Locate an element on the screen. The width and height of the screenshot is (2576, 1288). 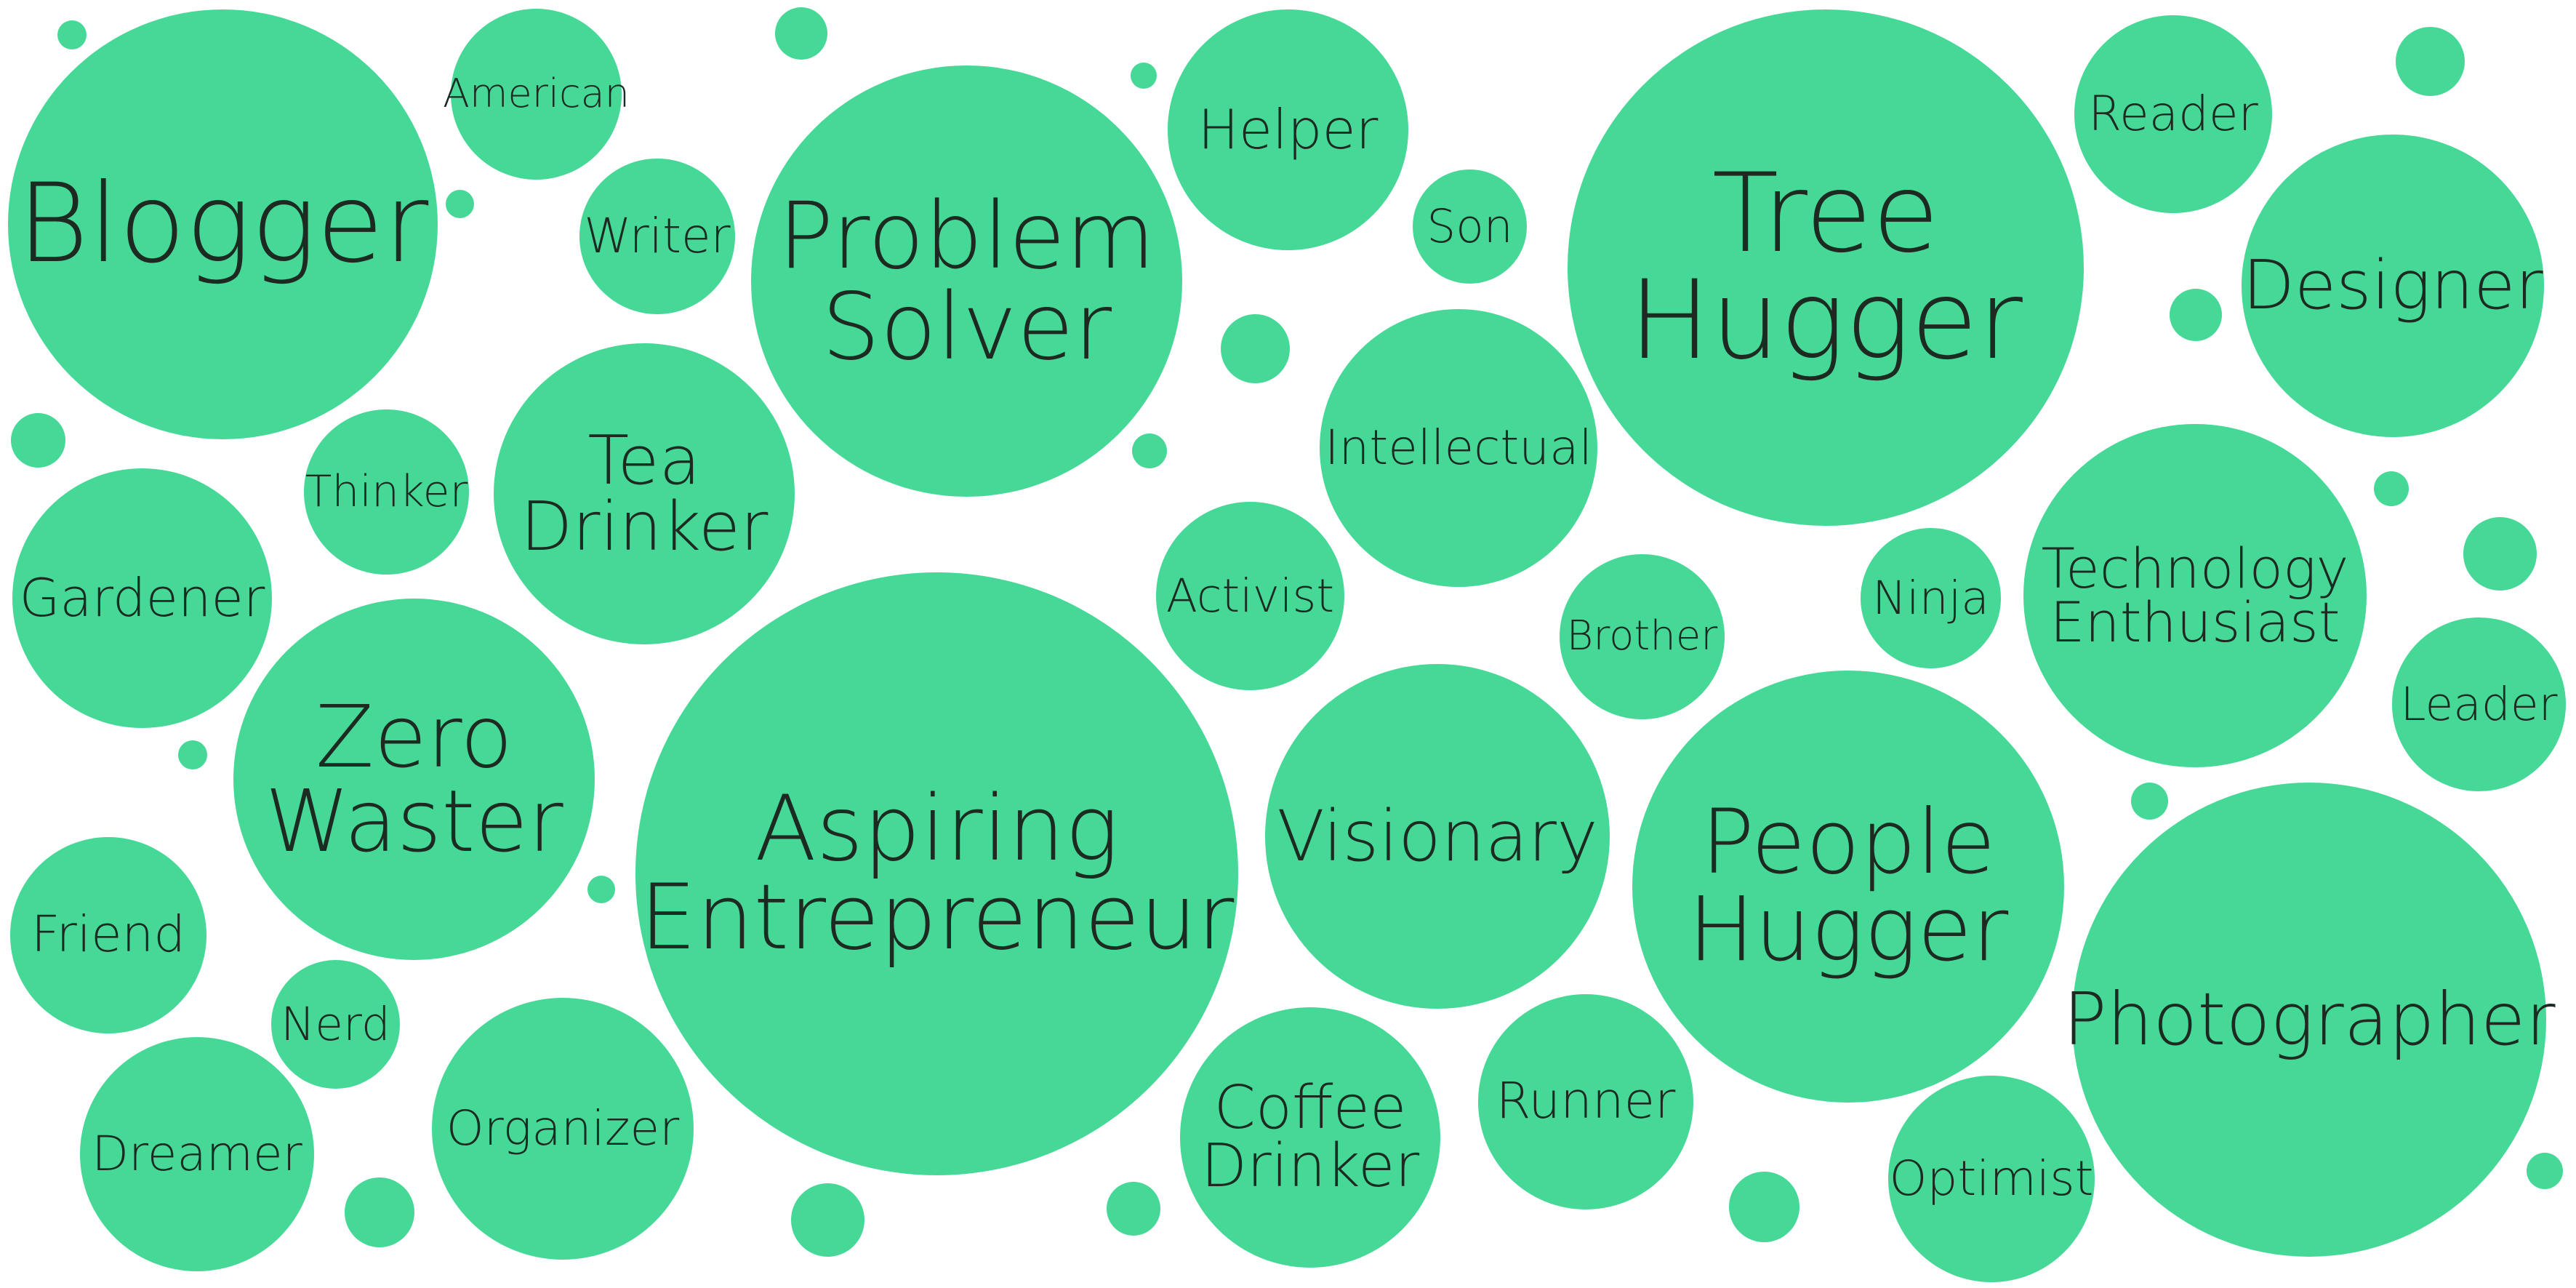
bubble-label-brother: Brother is located at coordinates (1642, 636).